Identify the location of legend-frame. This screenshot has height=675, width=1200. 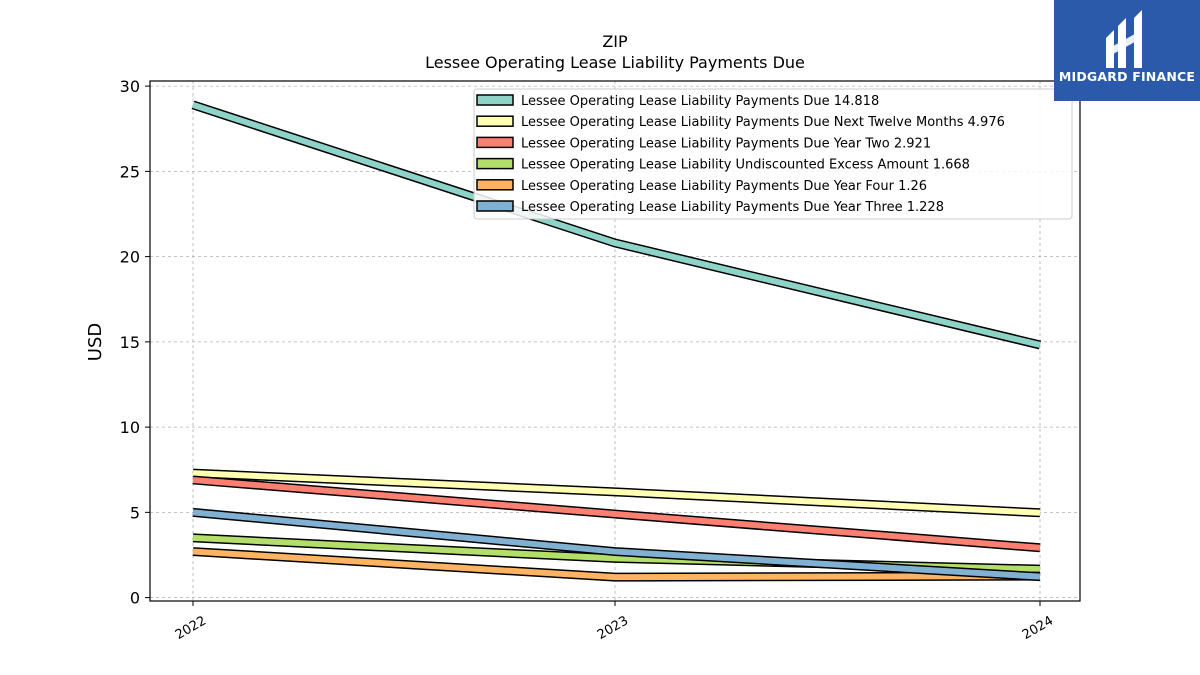
(773, 154).